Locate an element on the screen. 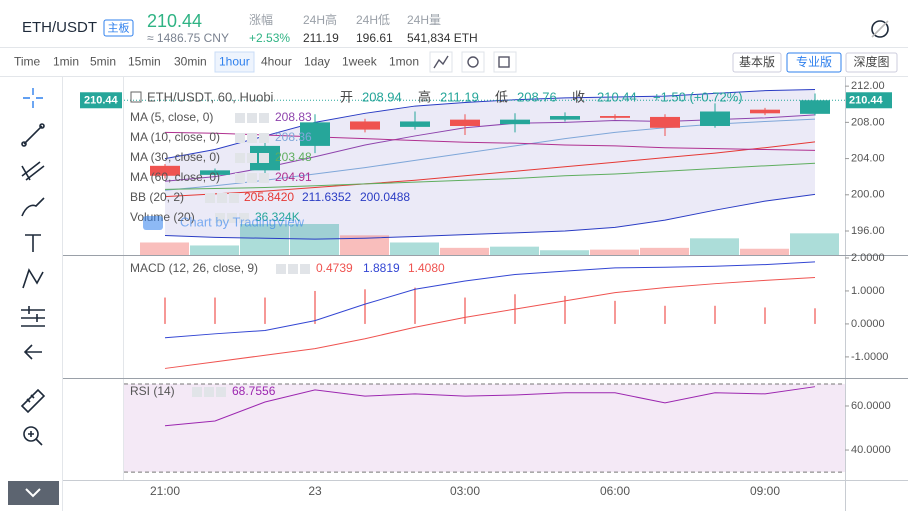 Image resolution: width=908 pixels, height=511 pixels. rsi-band-fill is located at coordinates (484, 428).